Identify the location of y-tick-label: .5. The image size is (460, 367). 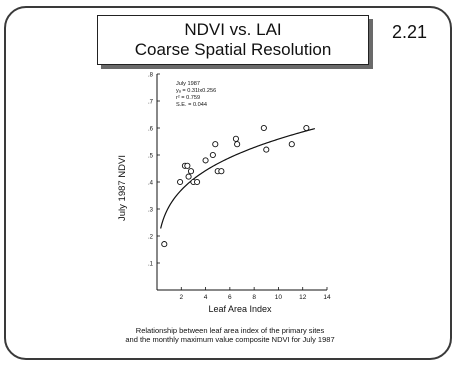
(151, 157).